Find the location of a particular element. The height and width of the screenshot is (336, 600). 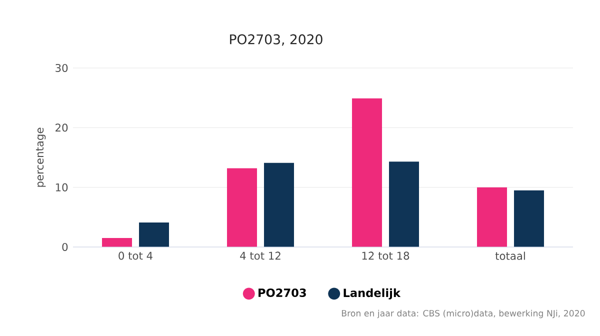

y-tick-label: 20 is located at coordinates (62, 128).